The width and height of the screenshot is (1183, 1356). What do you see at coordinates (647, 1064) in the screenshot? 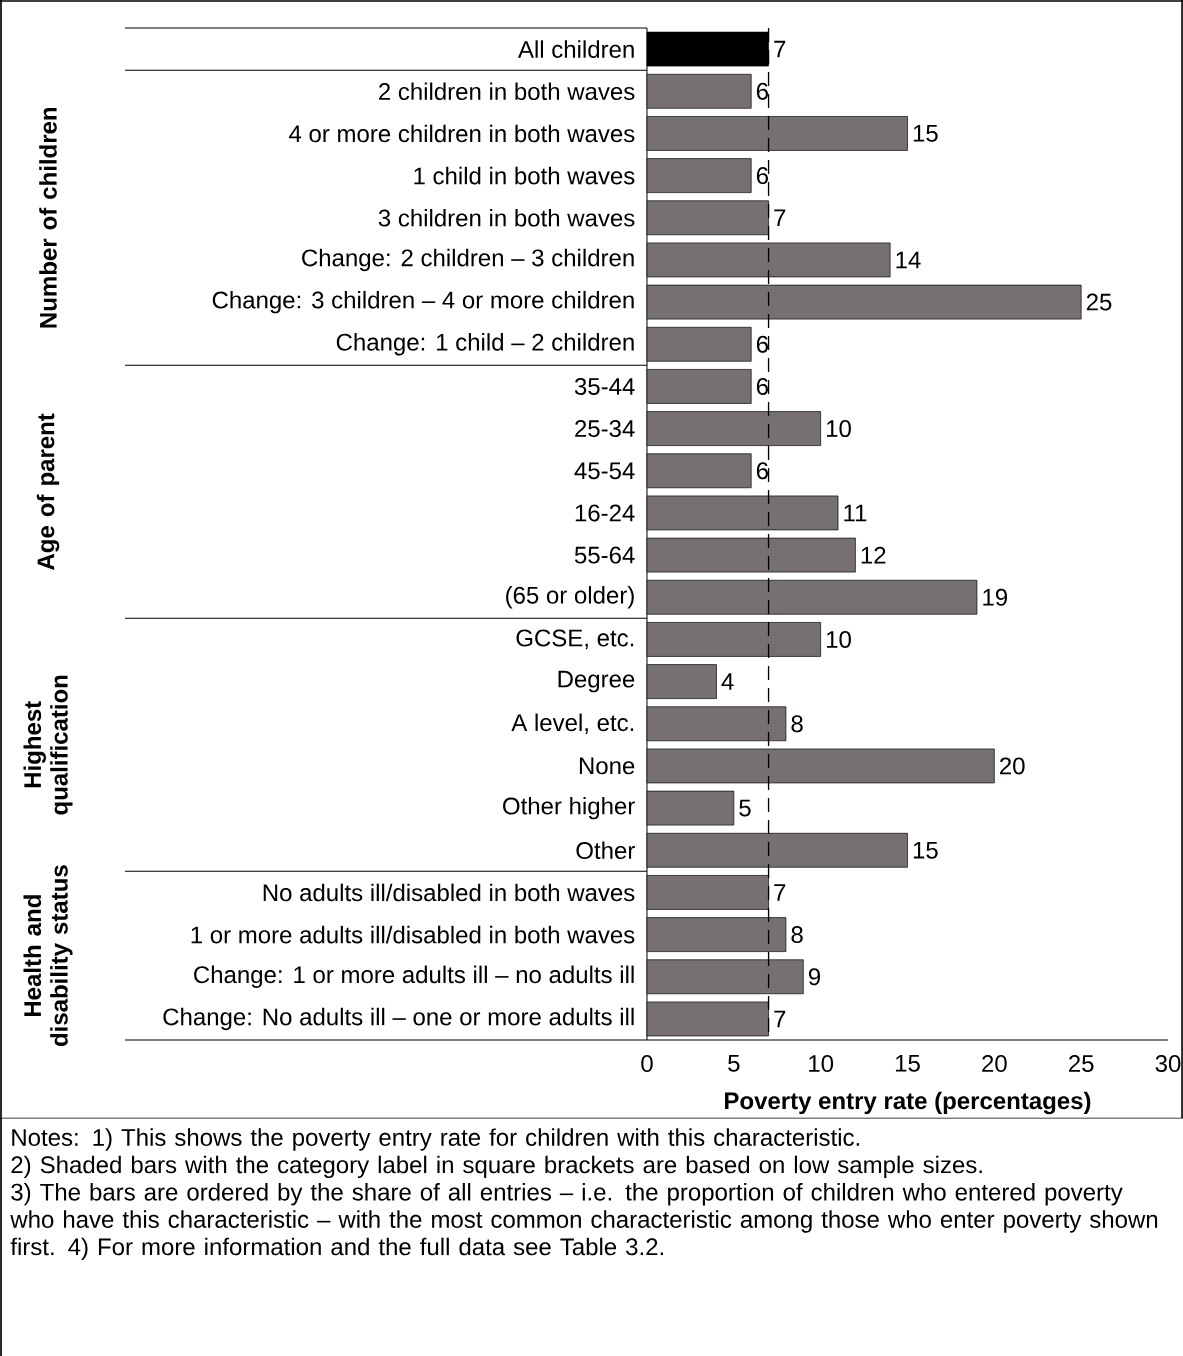
I see `x-tick-label: 0` at bounding box center [647, 1064].